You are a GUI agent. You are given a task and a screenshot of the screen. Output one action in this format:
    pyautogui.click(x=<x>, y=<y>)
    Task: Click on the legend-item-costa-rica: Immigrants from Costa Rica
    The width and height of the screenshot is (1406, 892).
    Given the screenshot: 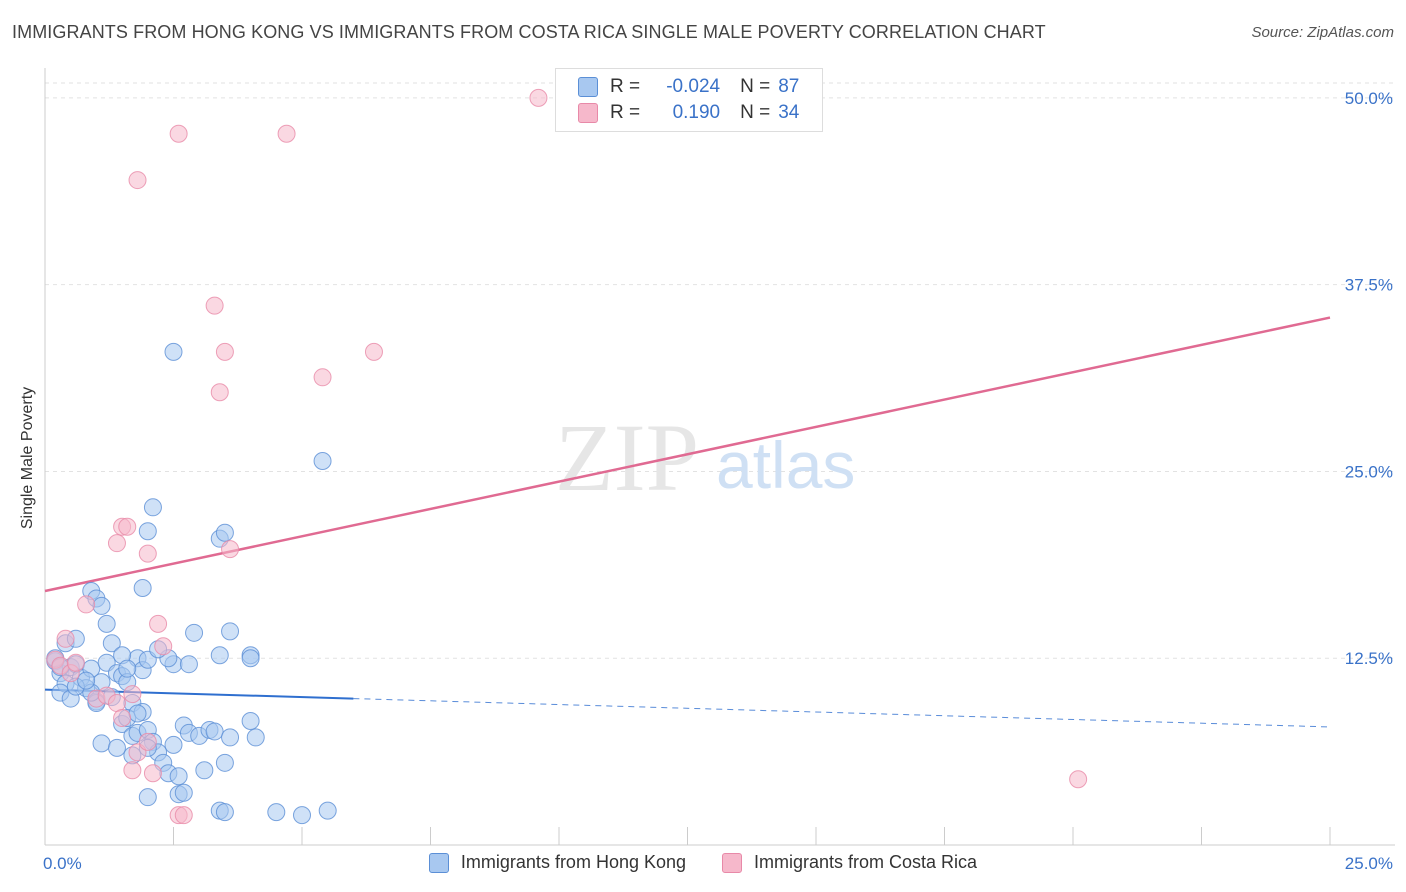 What is the action you would take?
    pyautogui.click(x=849, y=862)
    